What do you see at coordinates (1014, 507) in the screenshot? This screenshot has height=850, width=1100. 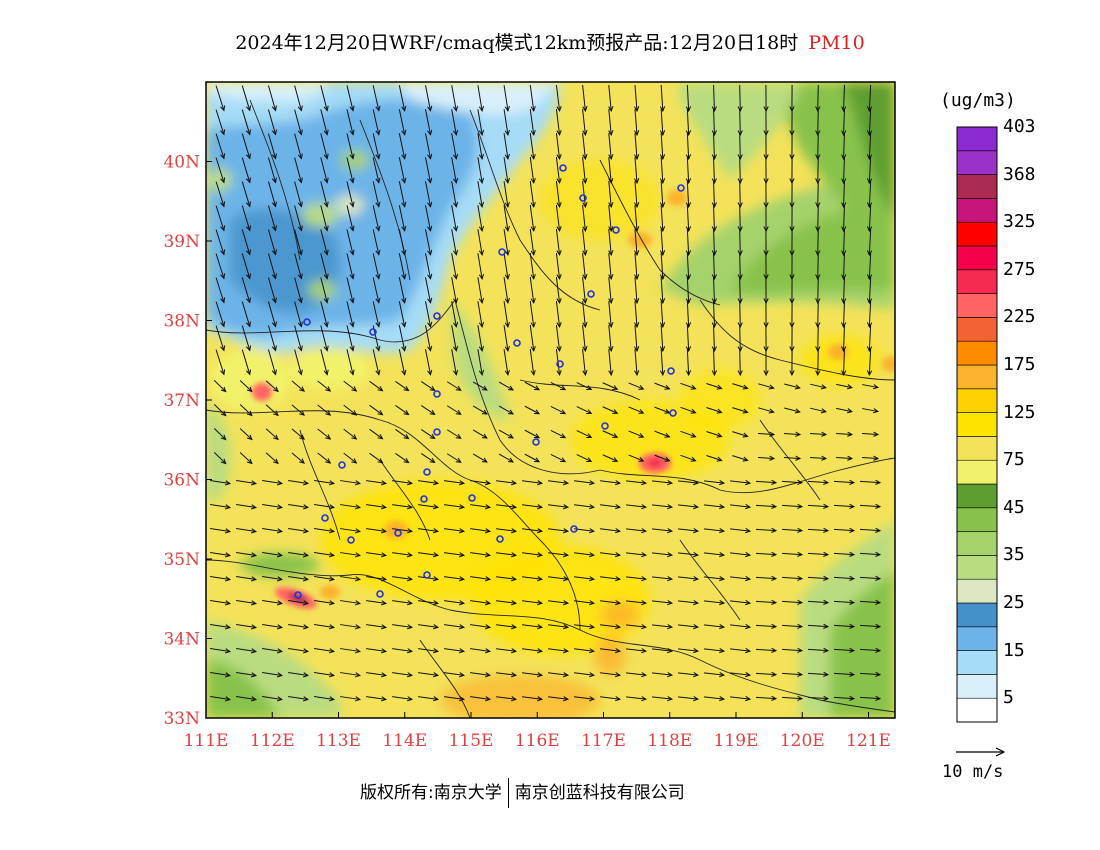 I see `colorbar-label: 45` at bounding box center [1014, 507].